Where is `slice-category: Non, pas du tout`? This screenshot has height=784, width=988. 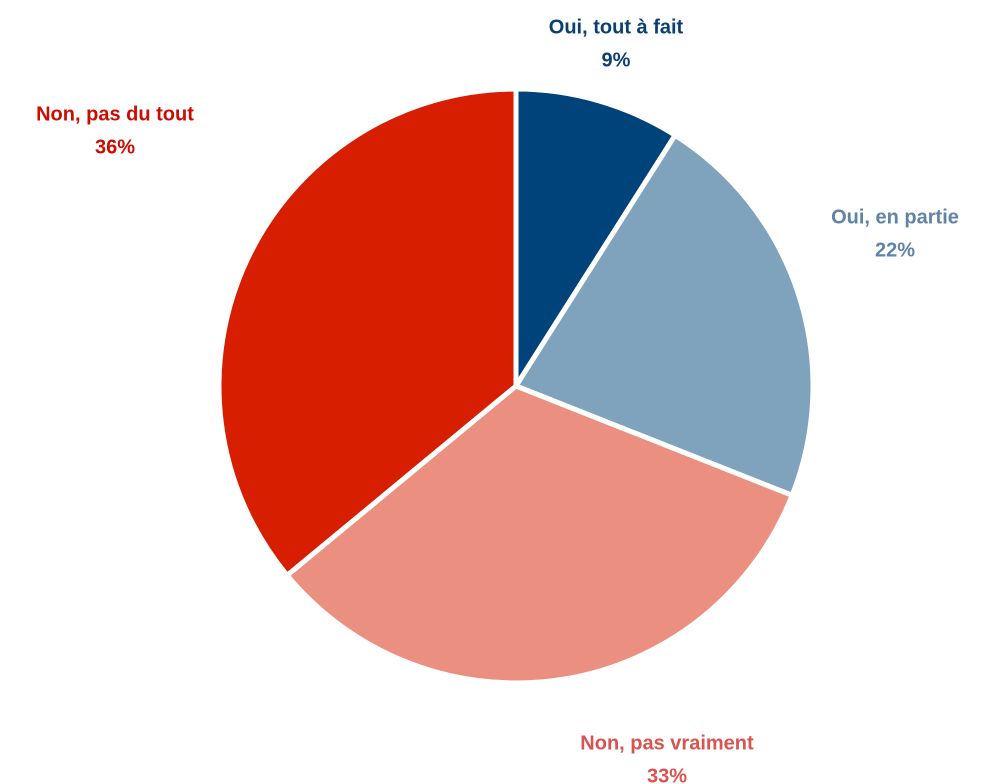 slice-category: Non, pas du tout is located at coordinates (115, 114).